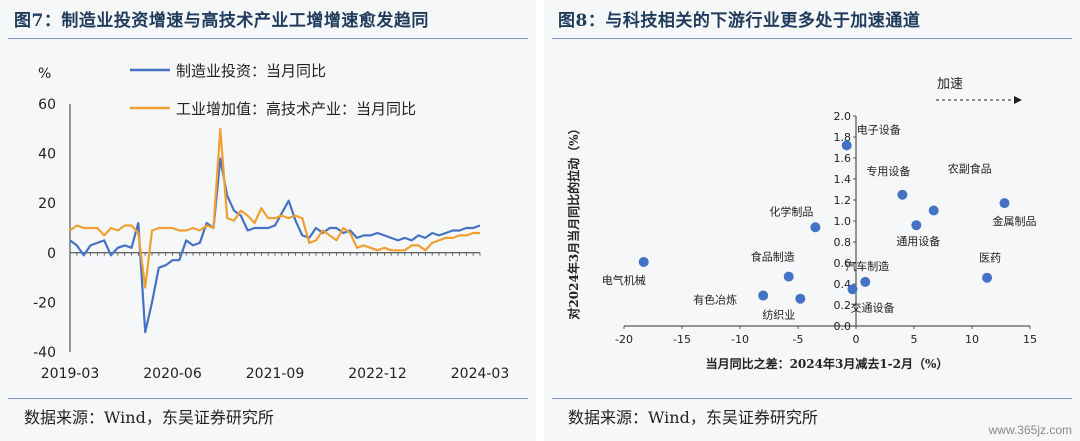  What do you see at coordinates (843, 326) in the screenshot?
I see `scatter-y-tick-label: 0.0` at bounding box center [843, 326].